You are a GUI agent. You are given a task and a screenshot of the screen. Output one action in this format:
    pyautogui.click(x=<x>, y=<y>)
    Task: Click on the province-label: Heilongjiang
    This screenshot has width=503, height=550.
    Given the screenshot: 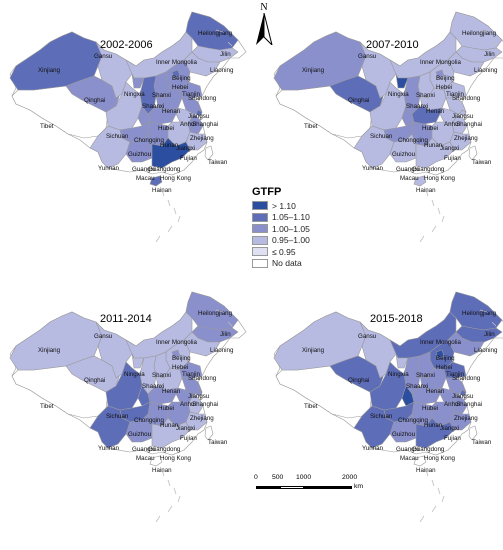 What is the action you would take?
    pyautogui.click(x=215, y=33)
    